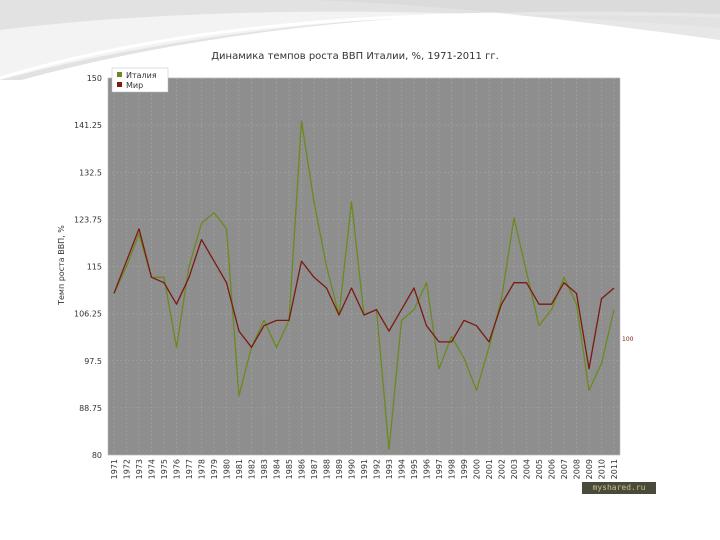 This screenshot has width=720, height=540. I want to click on y-tick-label: 132.5, so click(90, 172).